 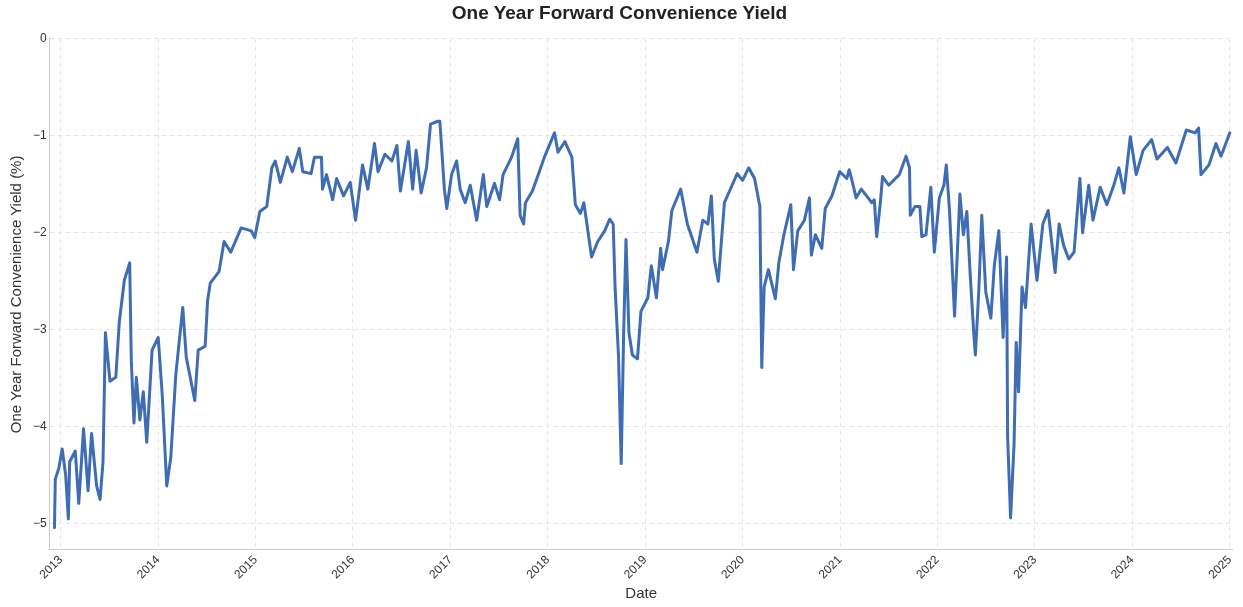 What do you see at coordinates (39, 135) in the screenshot?
I see `y-tick-label: −1` at bounding box center [39, 135].